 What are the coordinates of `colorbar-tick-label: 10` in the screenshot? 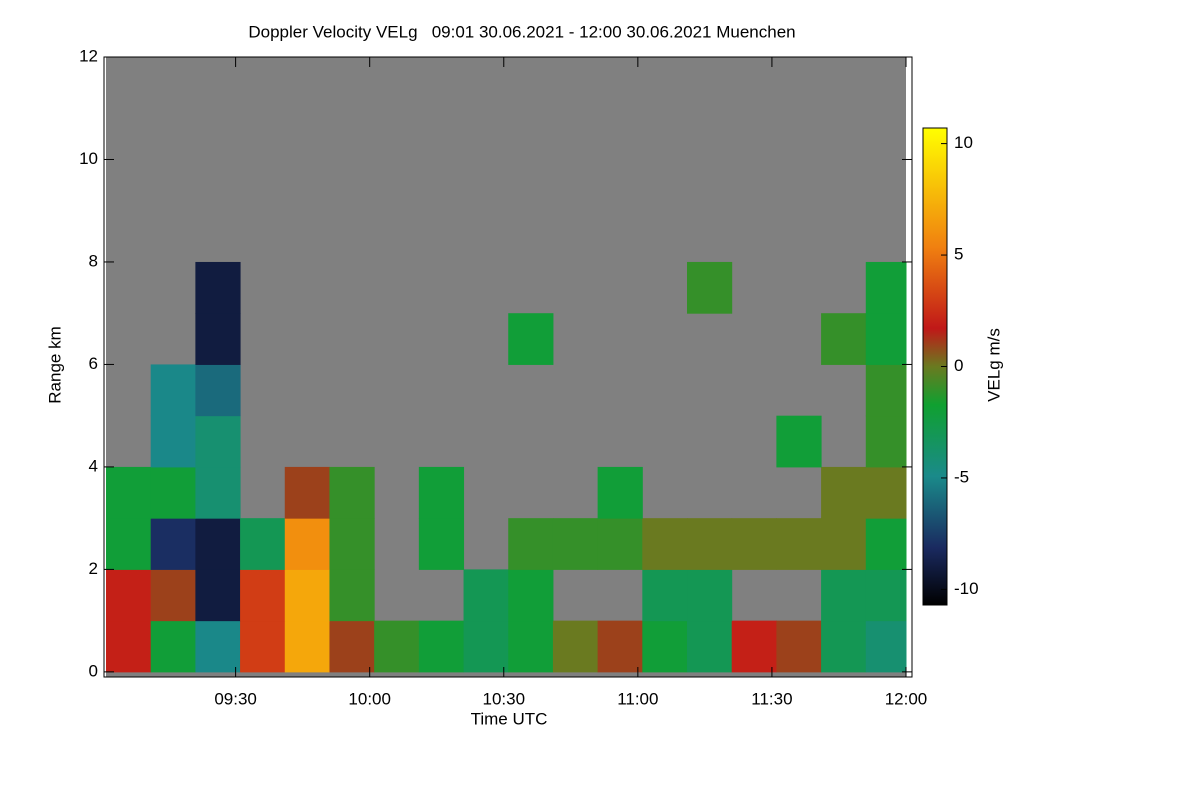 It's located at (963, 142).